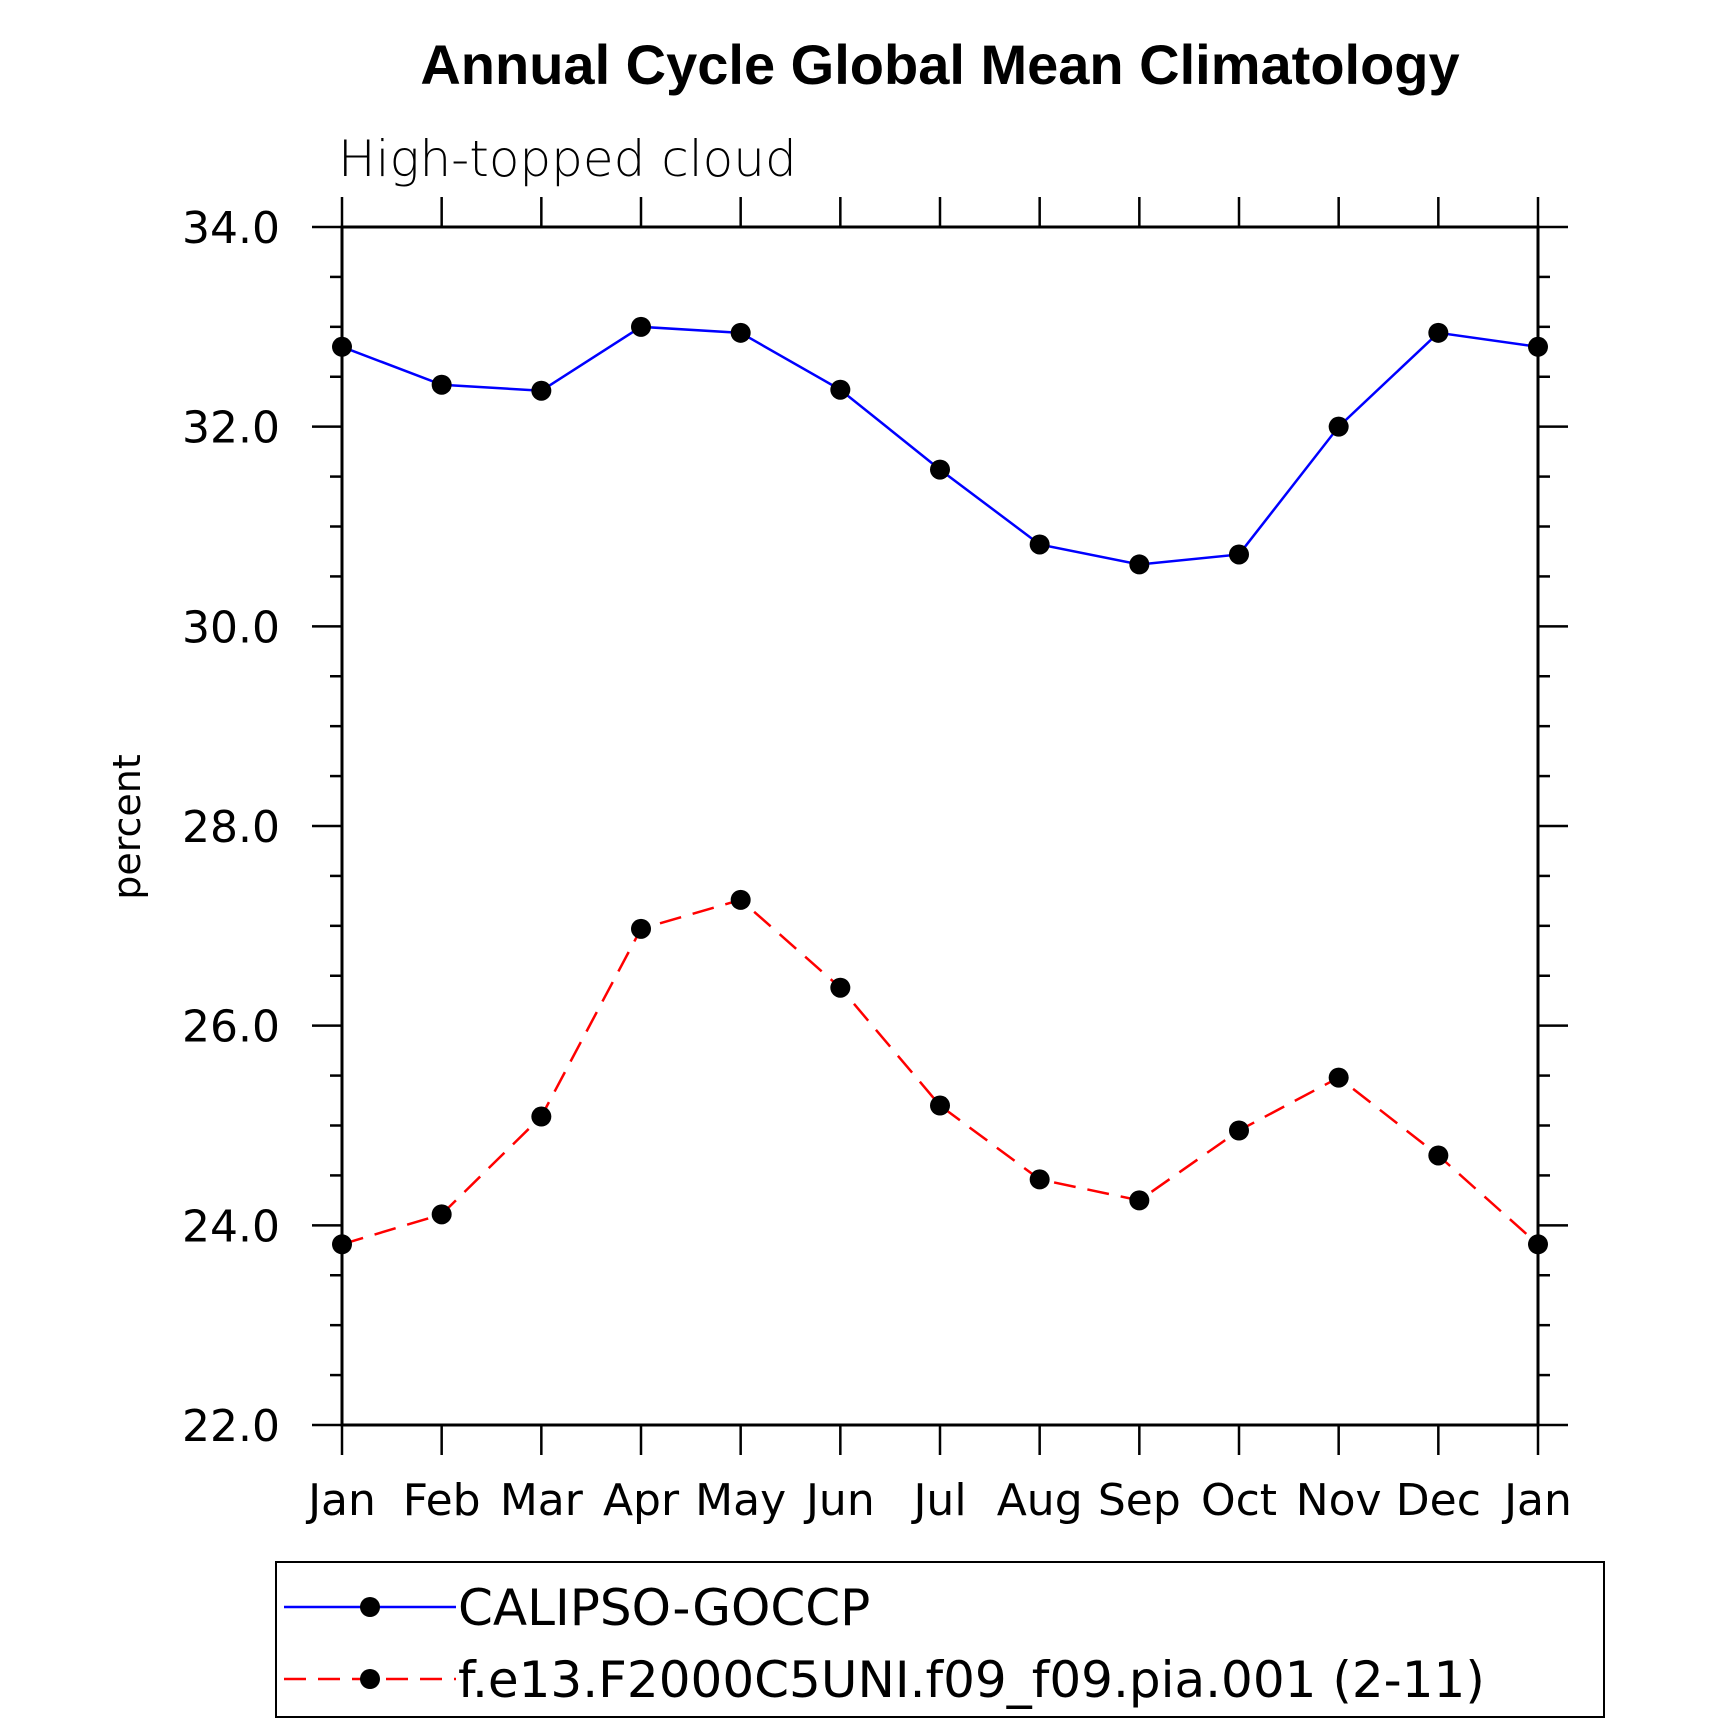  I want to click on y-tick-label: 24.0, so click(231, 1226).